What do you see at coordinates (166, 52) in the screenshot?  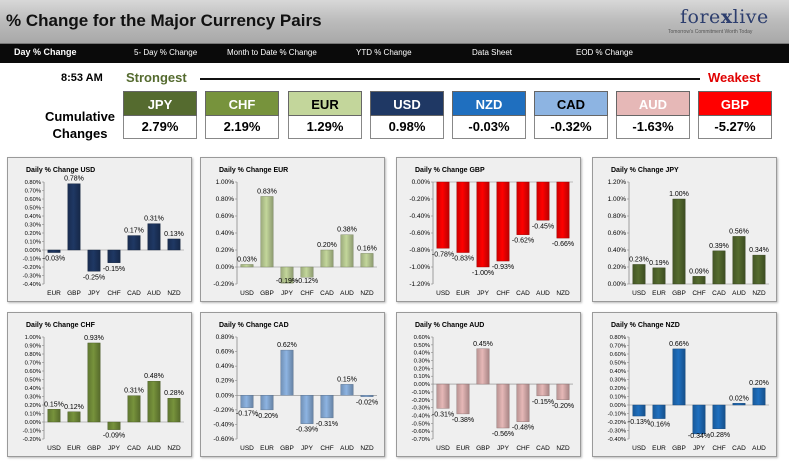 I see `nav-5day-change: 5- Day % Change` at bounding box center [166, 52].